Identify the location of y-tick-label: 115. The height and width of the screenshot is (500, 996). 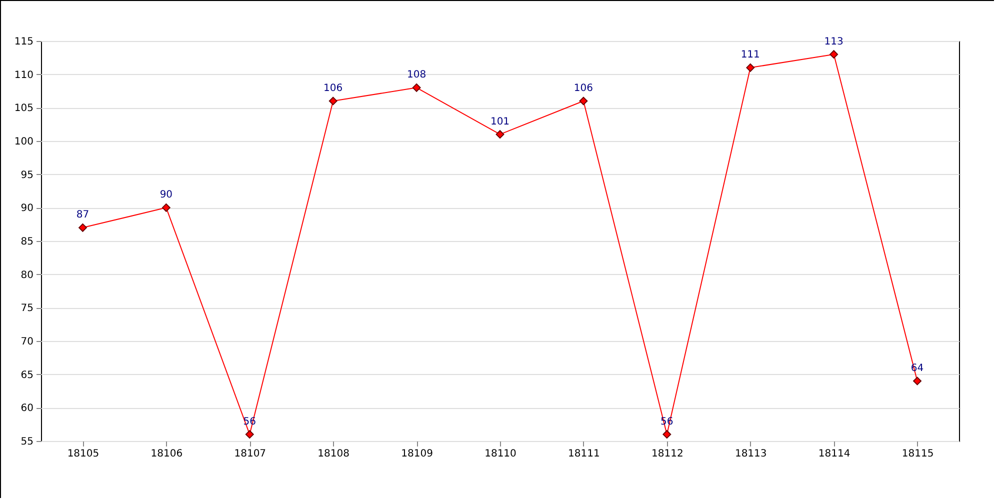
(24, 42).